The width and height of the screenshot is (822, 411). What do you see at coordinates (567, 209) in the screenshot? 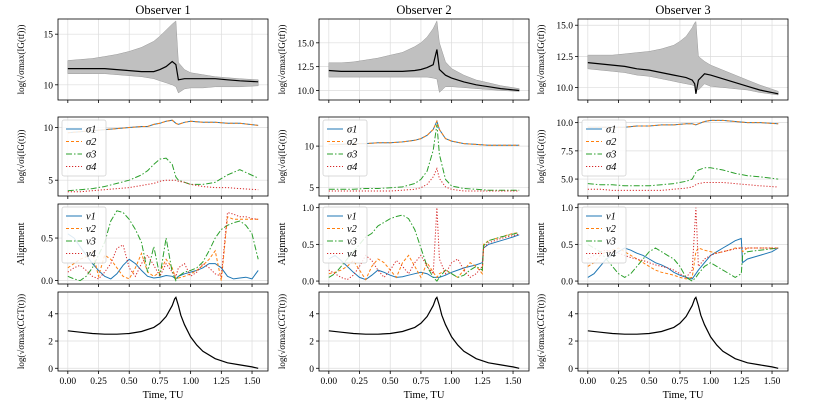
I see `y-tick-label: 1.0` at bounding box center [567, 209].